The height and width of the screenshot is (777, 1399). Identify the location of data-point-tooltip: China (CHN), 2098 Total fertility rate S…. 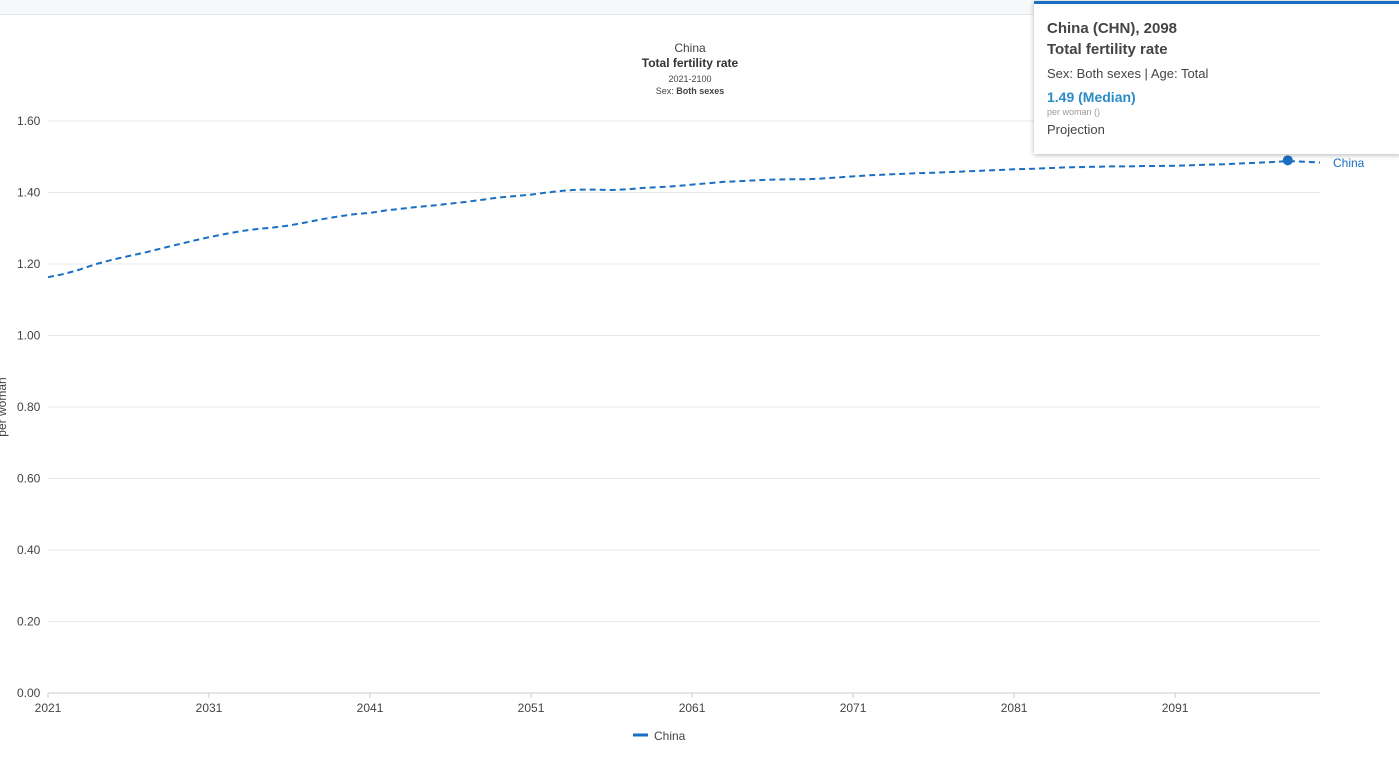
(1216, 77).